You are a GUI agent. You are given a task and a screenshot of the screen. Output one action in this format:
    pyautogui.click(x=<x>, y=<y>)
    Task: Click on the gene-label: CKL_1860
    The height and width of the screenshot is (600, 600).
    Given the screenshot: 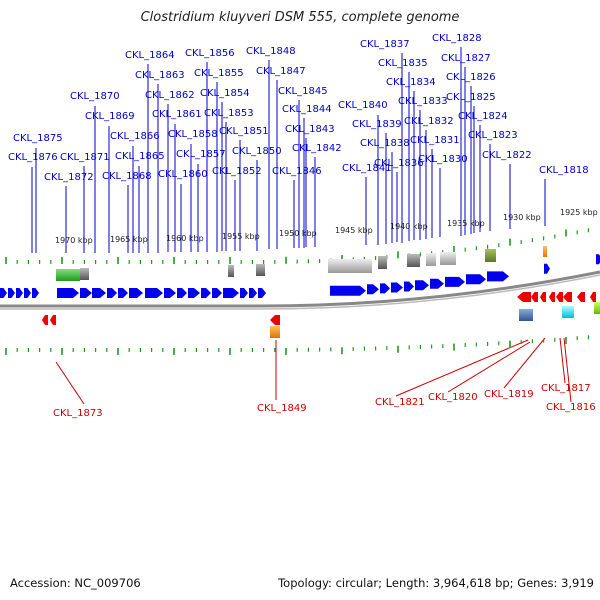 What is the action you would take?
    pyautogui.click(x=183, y=174)
    